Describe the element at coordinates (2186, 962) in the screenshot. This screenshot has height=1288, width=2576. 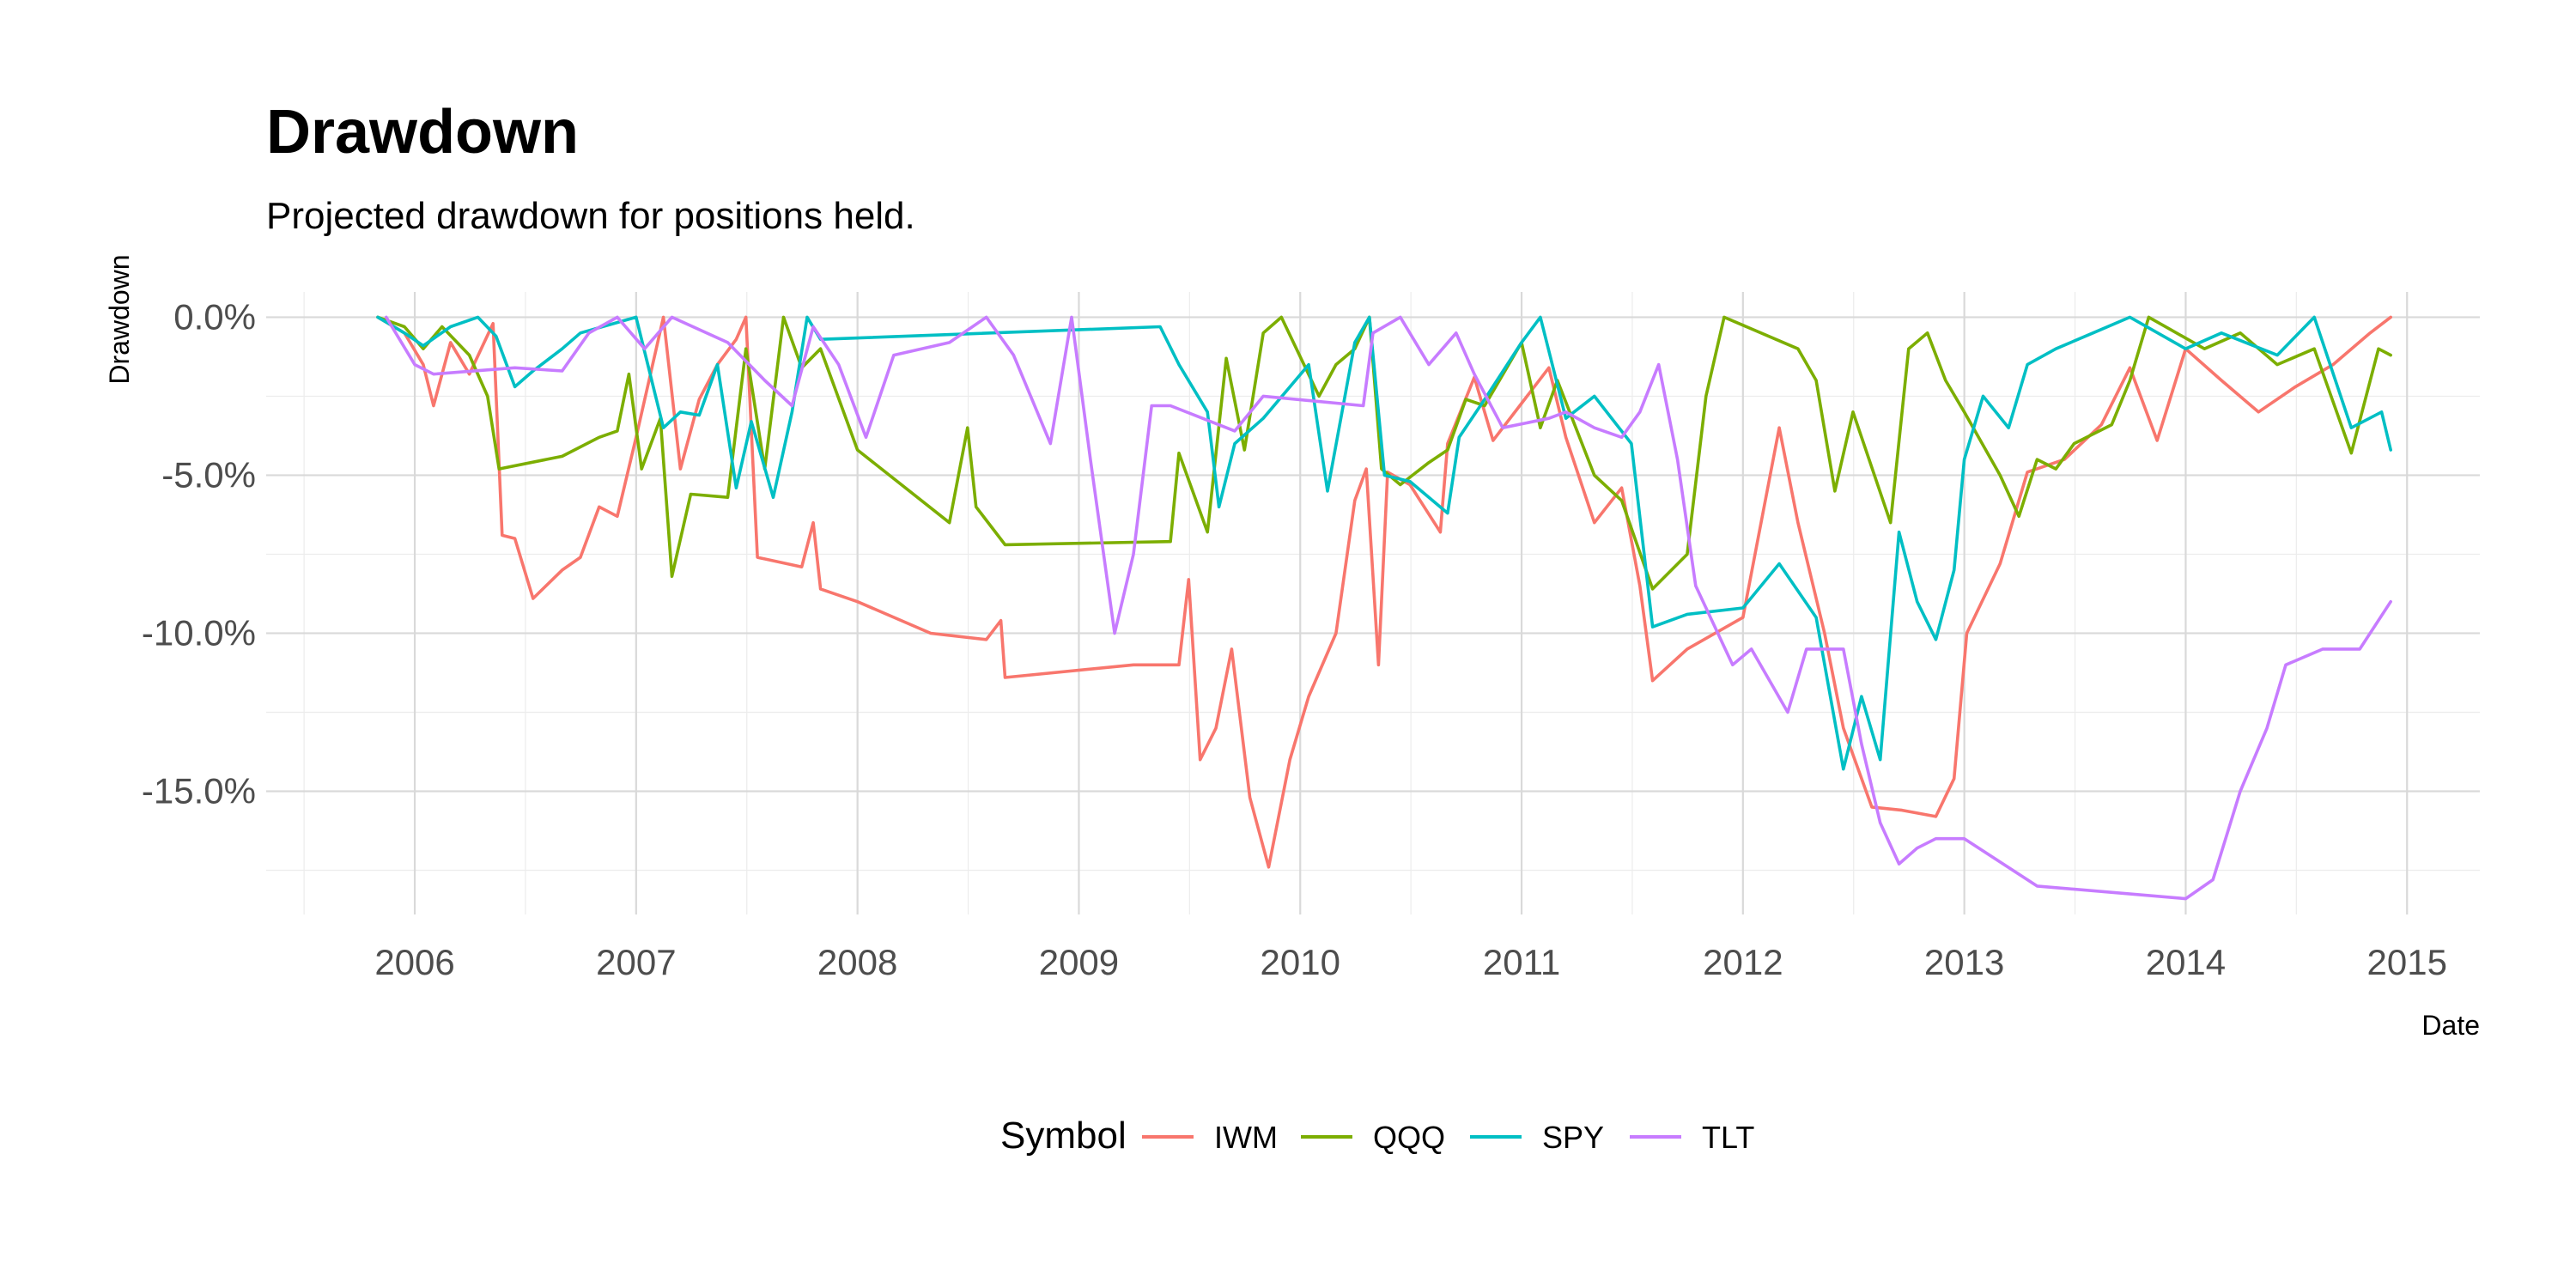
I see `x-tick-label: 2014` at that location.